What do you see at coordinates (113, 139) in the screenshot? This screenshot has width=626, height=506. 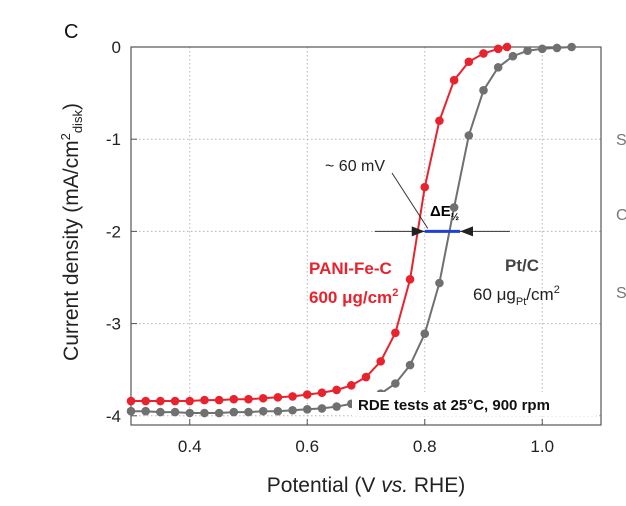 I see `y-tick-label: -1` at bounding box center [113, 139].